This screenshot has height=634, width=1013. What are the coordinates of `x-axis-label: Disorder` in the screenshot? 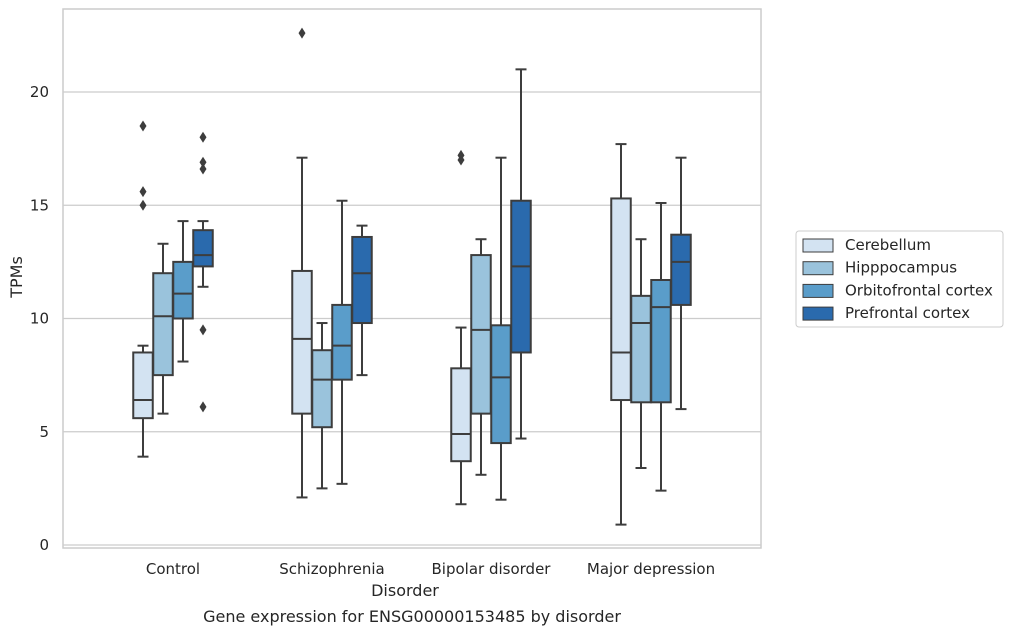 It's located at (405, 590).